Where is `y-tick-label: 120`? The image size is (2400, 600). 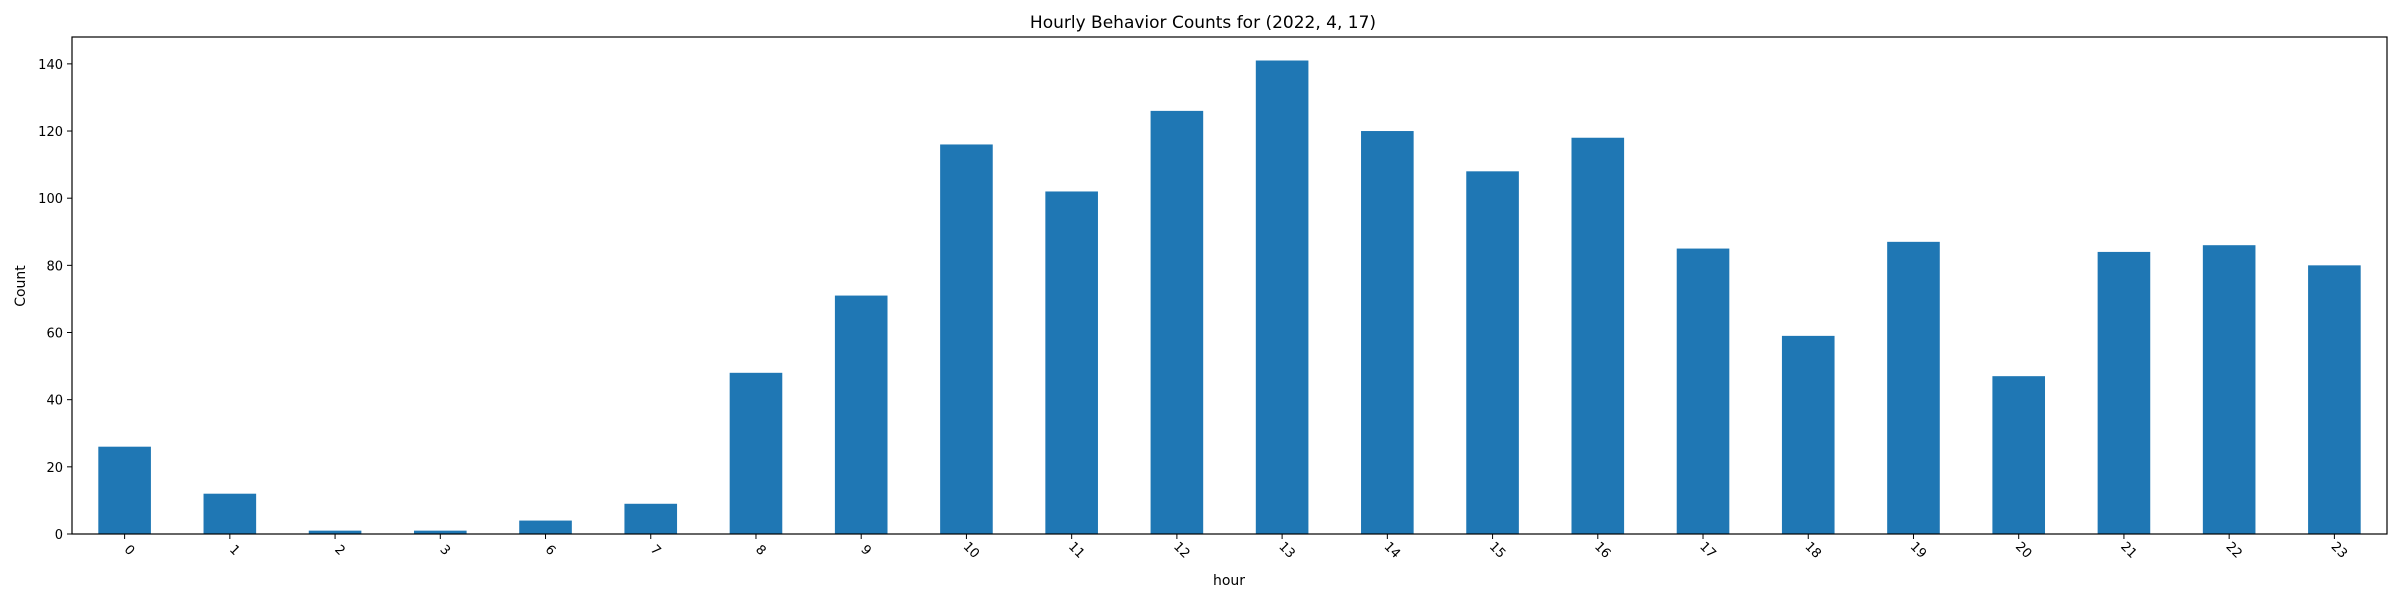
y-tick-label: 120 is located at coordinates (50, 132).